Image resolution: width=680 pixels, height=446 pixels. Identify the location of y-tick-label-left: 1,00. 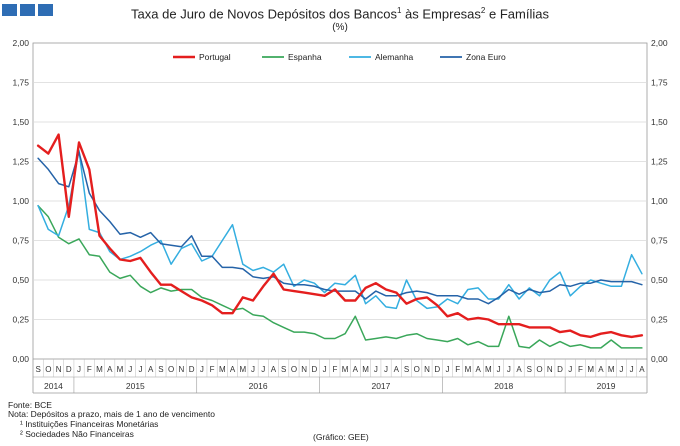
(20, 201).